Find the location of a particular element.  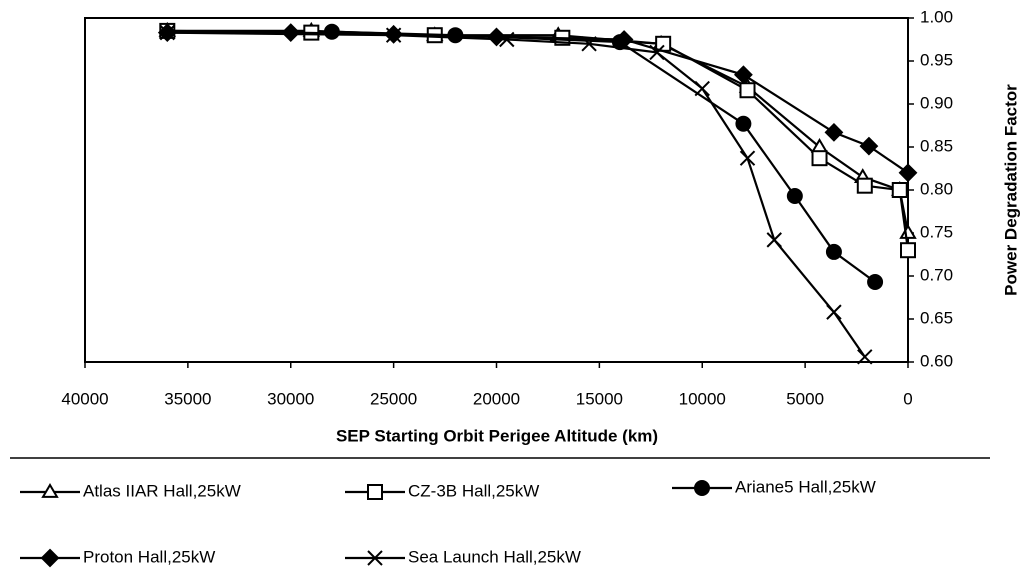

x-tick-label: 10000 is located at coordinates (702, 398).